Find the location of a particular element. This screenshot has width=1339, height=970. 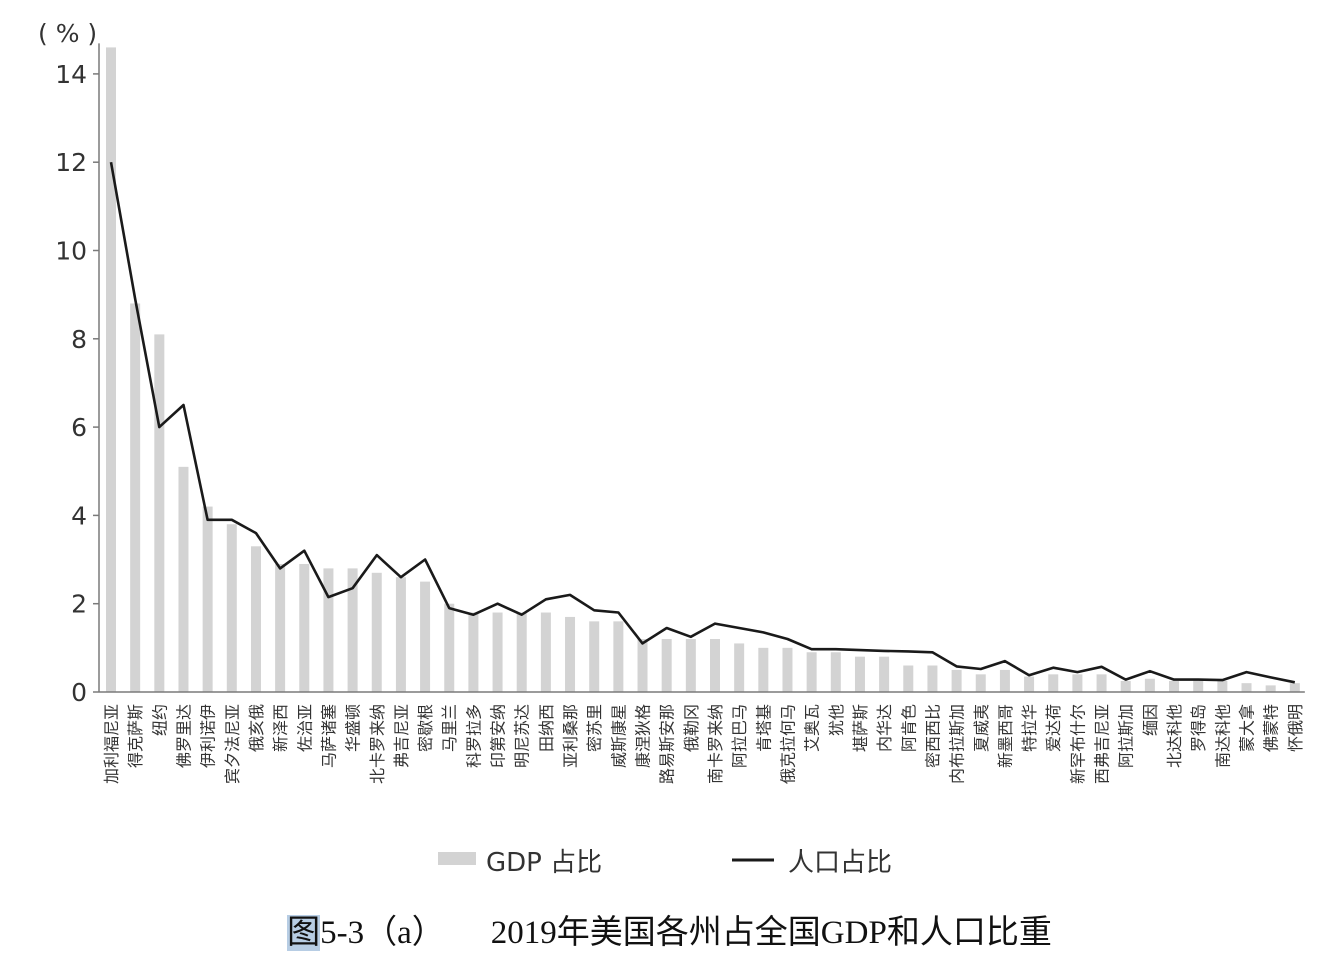

category-label: 宾夕法尼亚 is located at coordinates (232, 744).